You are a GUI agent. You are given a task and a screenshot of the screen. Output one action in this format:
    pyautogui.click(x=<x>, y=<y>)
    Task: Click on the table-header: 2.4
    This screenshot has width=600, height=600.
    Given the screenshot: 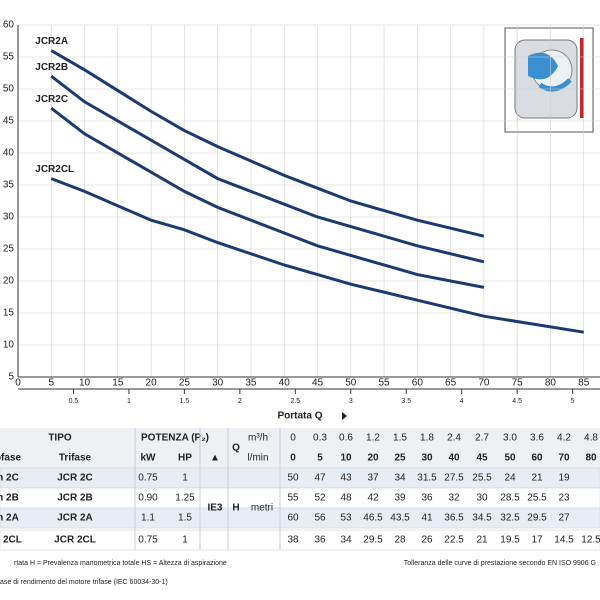 What is the action you would take?
    pyautogui.click(x=454, y=438)
    